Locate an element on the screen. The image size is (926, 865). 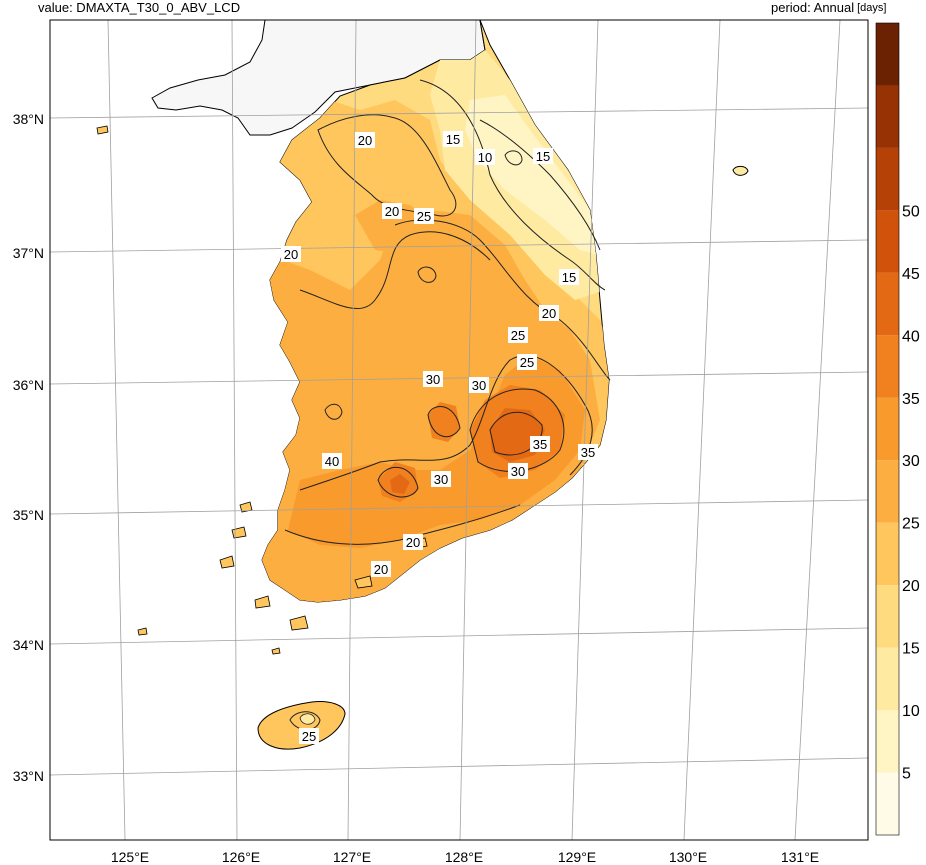
colorbar-label: 20 is located at coordinates (911, 586).